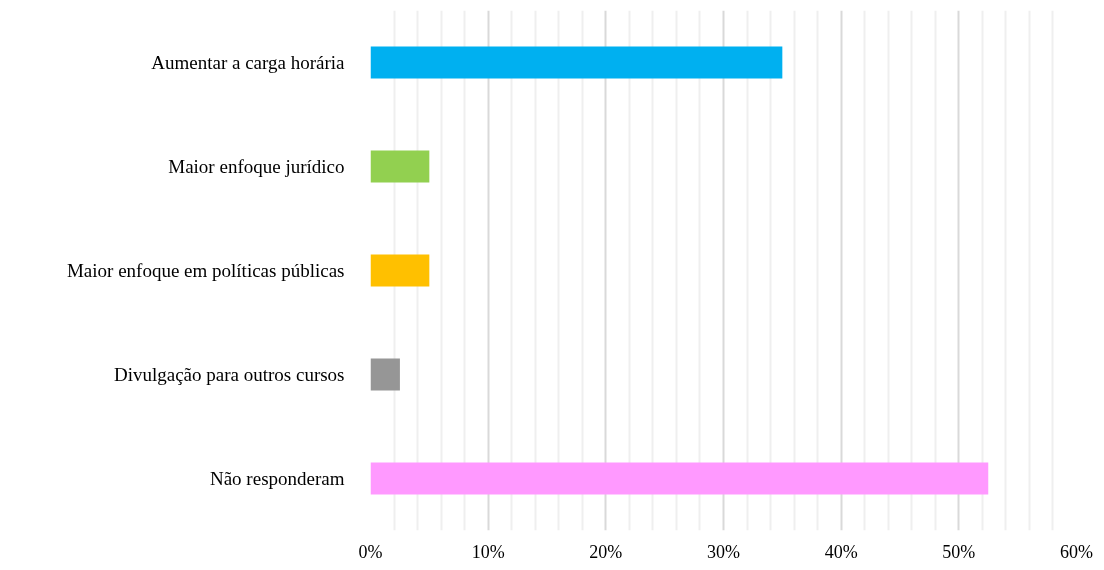 This screenshot has height=570, width=1104. Describe the element at coordinates (488, 551) in the screenshot. I see `x-tick-label: 10%` at that location.